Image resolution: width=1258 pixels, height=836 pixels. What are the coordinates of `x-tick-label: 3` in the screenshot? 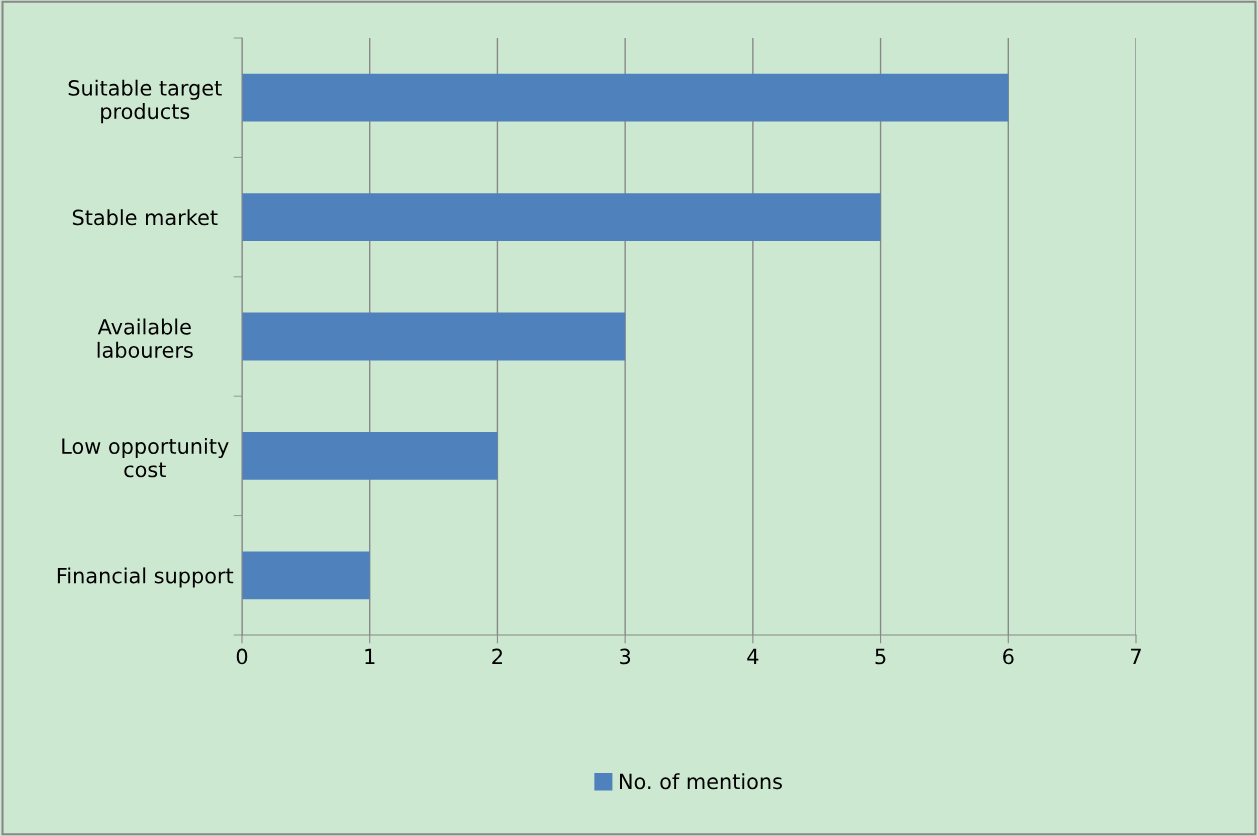 It's located at (625, 656).